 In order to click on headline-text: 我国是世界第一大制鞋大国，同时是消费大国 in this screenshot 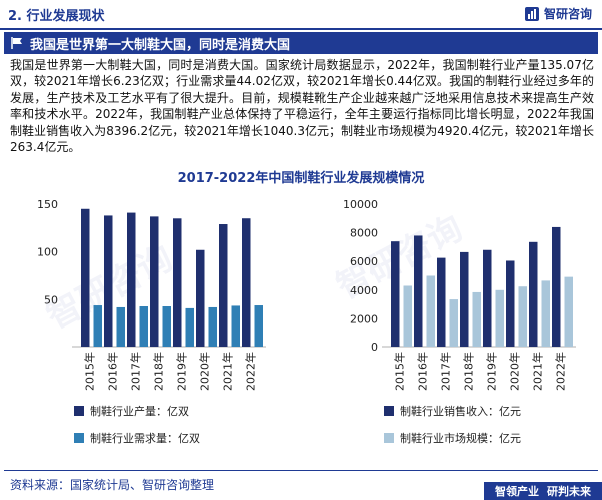, I will do `click(160, 45)`.